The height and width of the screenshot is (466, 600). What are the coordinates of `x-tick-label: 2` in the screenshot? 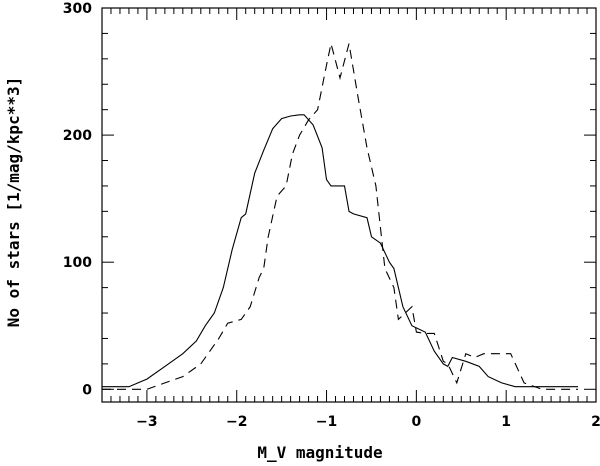 It's located at (595, 422).